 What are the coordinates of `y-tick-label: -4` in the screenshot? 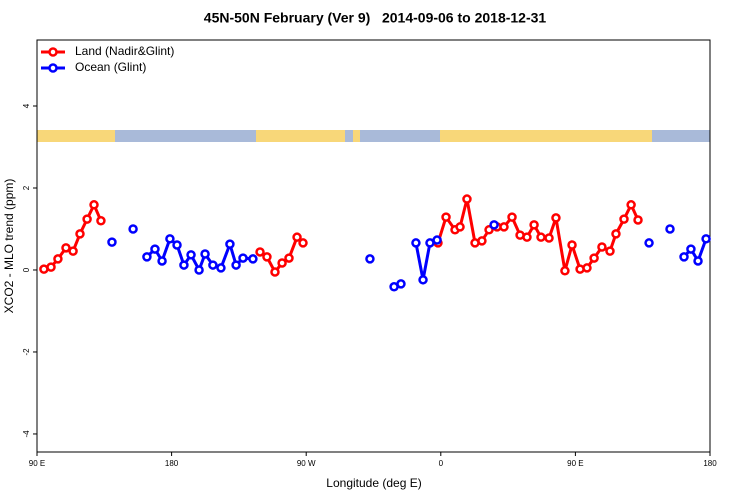 It's located at (26, 434).